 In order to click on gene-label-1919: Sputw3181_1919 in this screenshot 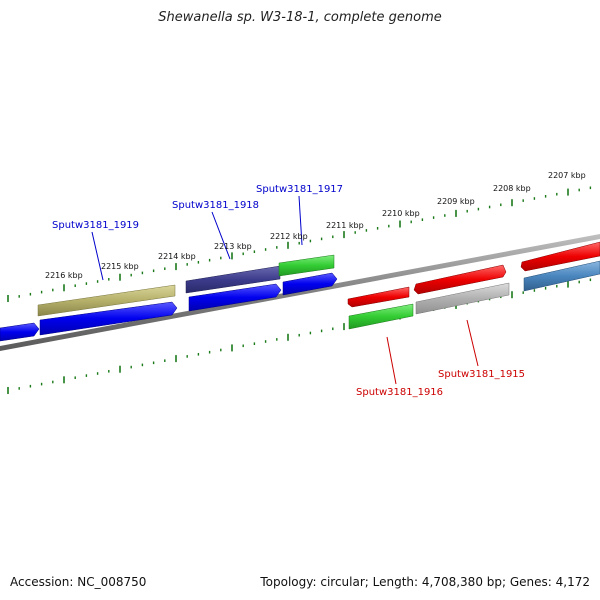, I will do `click(95, 225)`.